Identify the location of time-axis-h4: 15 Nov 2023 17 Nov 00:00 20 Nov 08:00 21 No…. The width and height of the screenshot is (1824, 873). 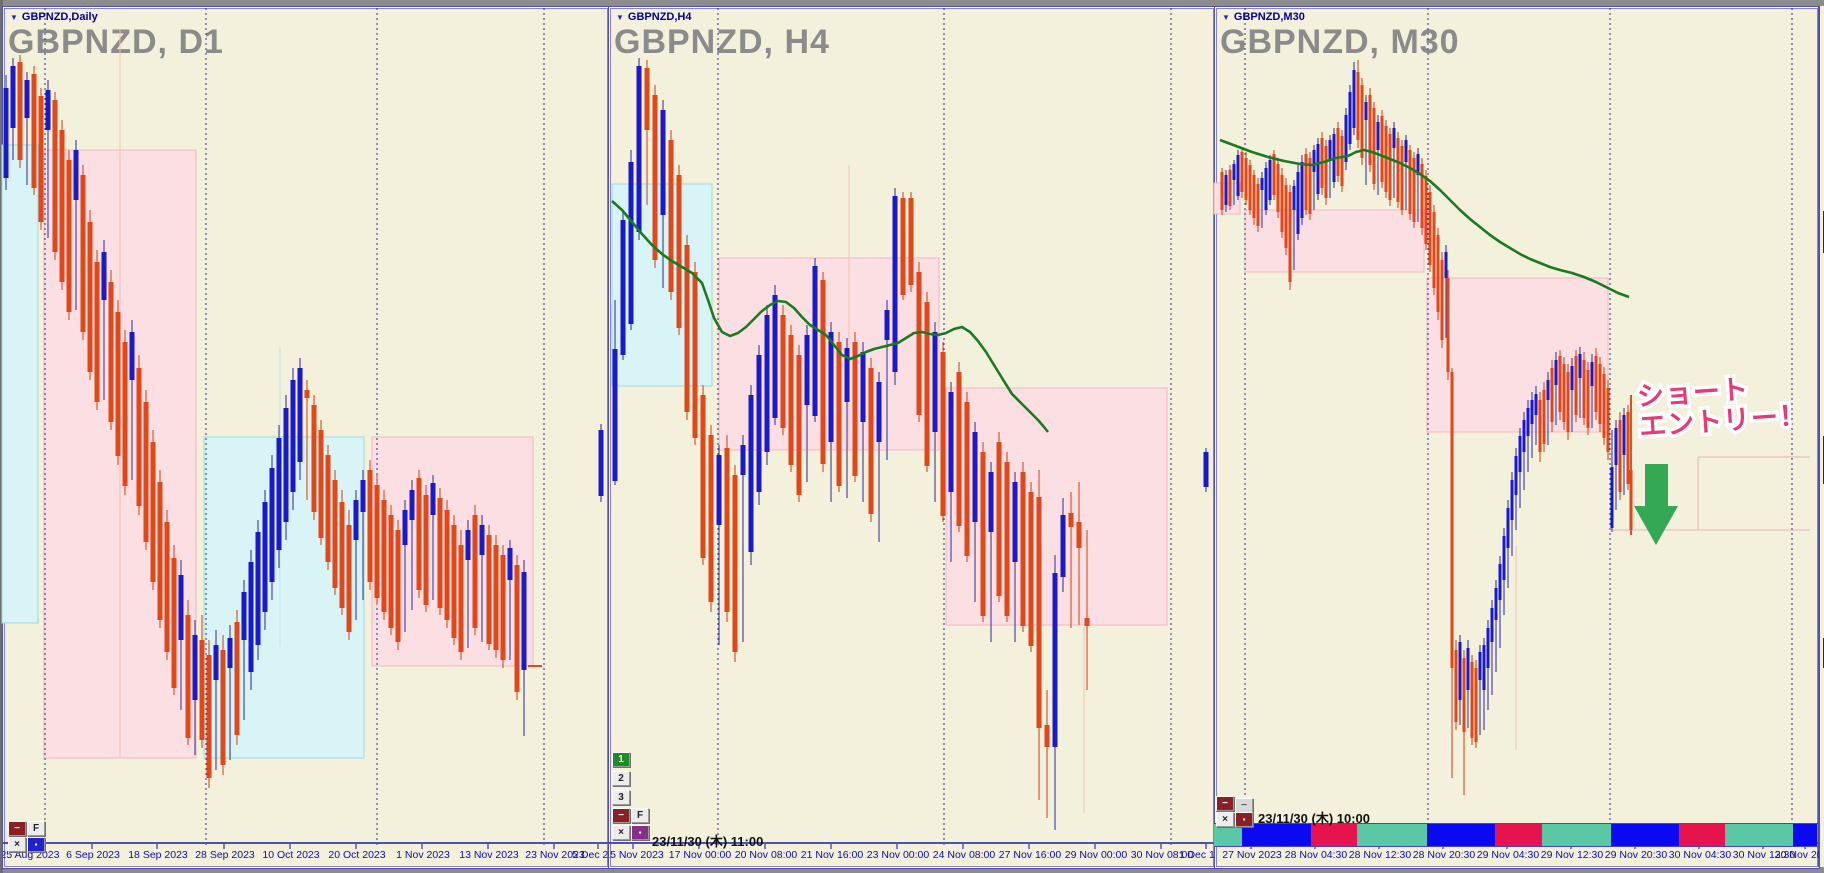
(912, 856).